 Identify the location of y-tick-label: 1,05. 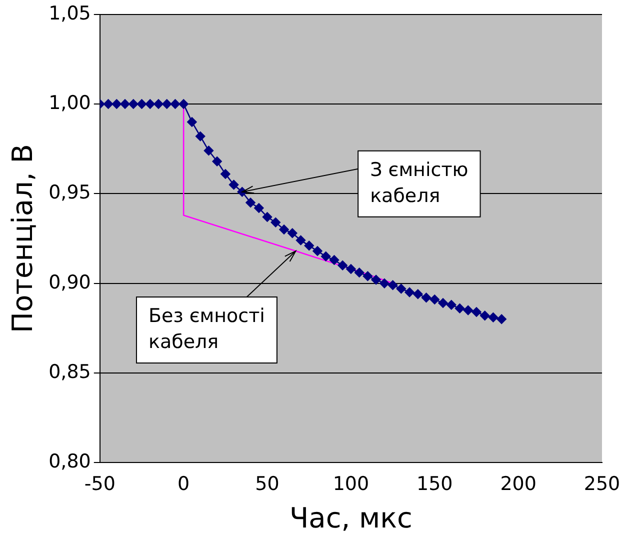
(69, 13).